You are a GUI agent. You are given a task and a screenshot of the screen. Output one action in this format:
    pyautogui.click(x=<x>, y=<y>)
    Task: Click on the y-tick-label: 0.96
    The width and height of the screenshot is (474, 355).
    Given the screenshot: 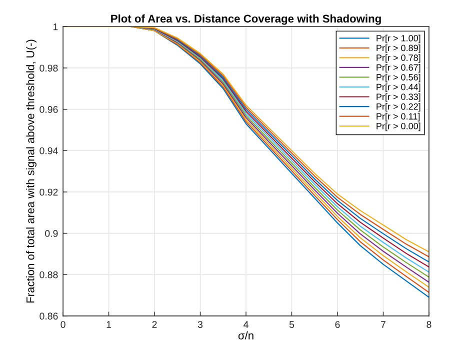 What is the action you would take?
    pyautogui.click(x=49, y=109)
    